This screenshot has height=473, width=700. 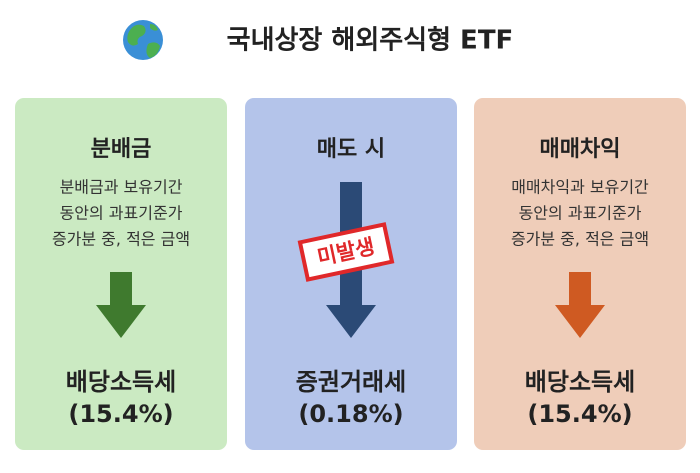 I want to click on card-description: 매매차익과 보유기간, so click(x=580, y=187).